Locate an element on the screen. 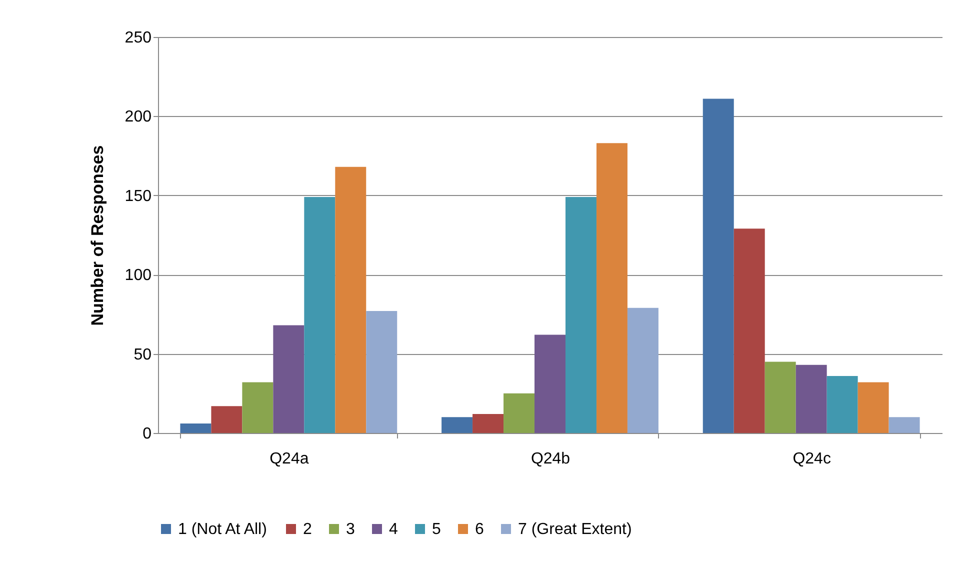 Image resolution: width=965 pixels, height=580 pixels. y-tick-label: 150 is located at coordinates (138, 196).